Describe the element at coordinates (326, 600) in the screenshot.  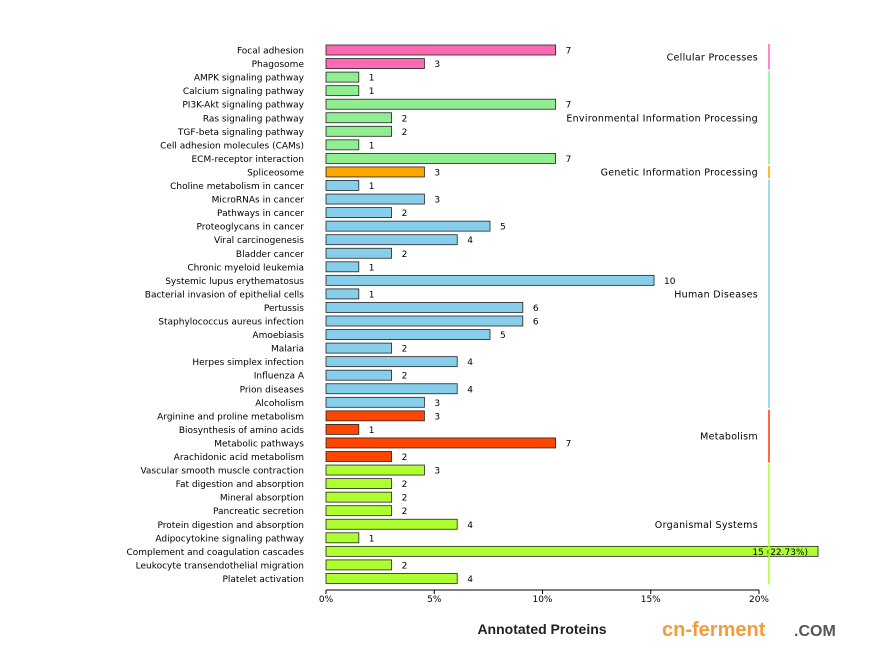
I see `x-tick-label: 0%` at that location.